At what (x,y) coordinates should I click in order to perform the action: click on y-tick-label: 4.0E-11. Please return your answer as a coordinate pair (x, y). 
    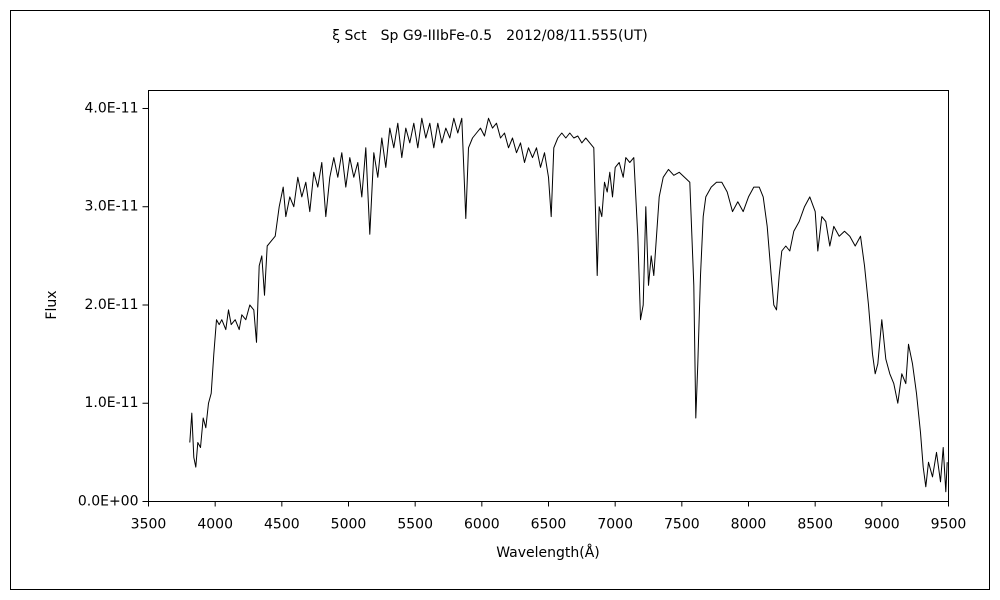
    Looking at the image, I should click on (112, 108).